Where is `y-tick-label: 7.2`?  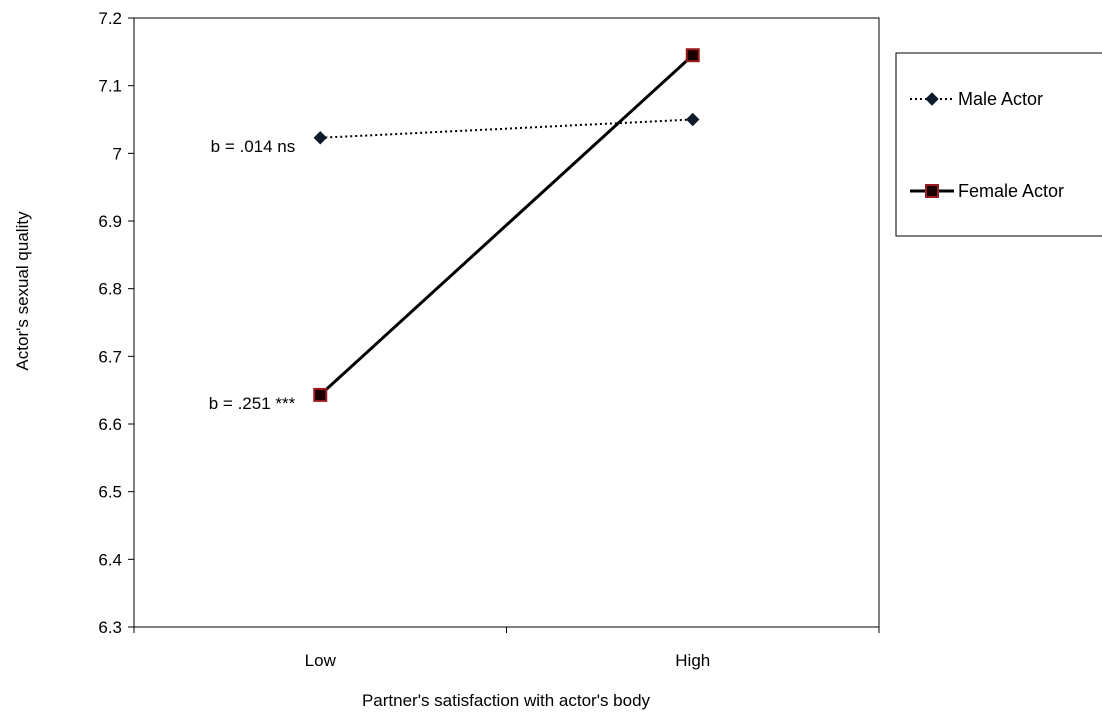 y-tick-label: 7.2 is located at coordinates (110, 18).